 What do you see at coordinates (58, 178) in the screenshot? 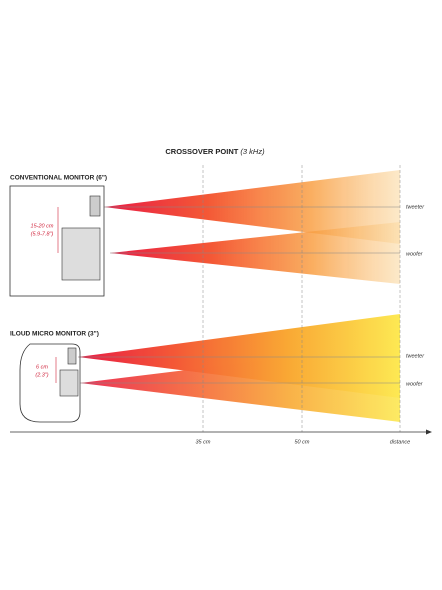
I see `section-label: CONVENTIONAL MONITOR (6")` at bounding box center [58, 178].